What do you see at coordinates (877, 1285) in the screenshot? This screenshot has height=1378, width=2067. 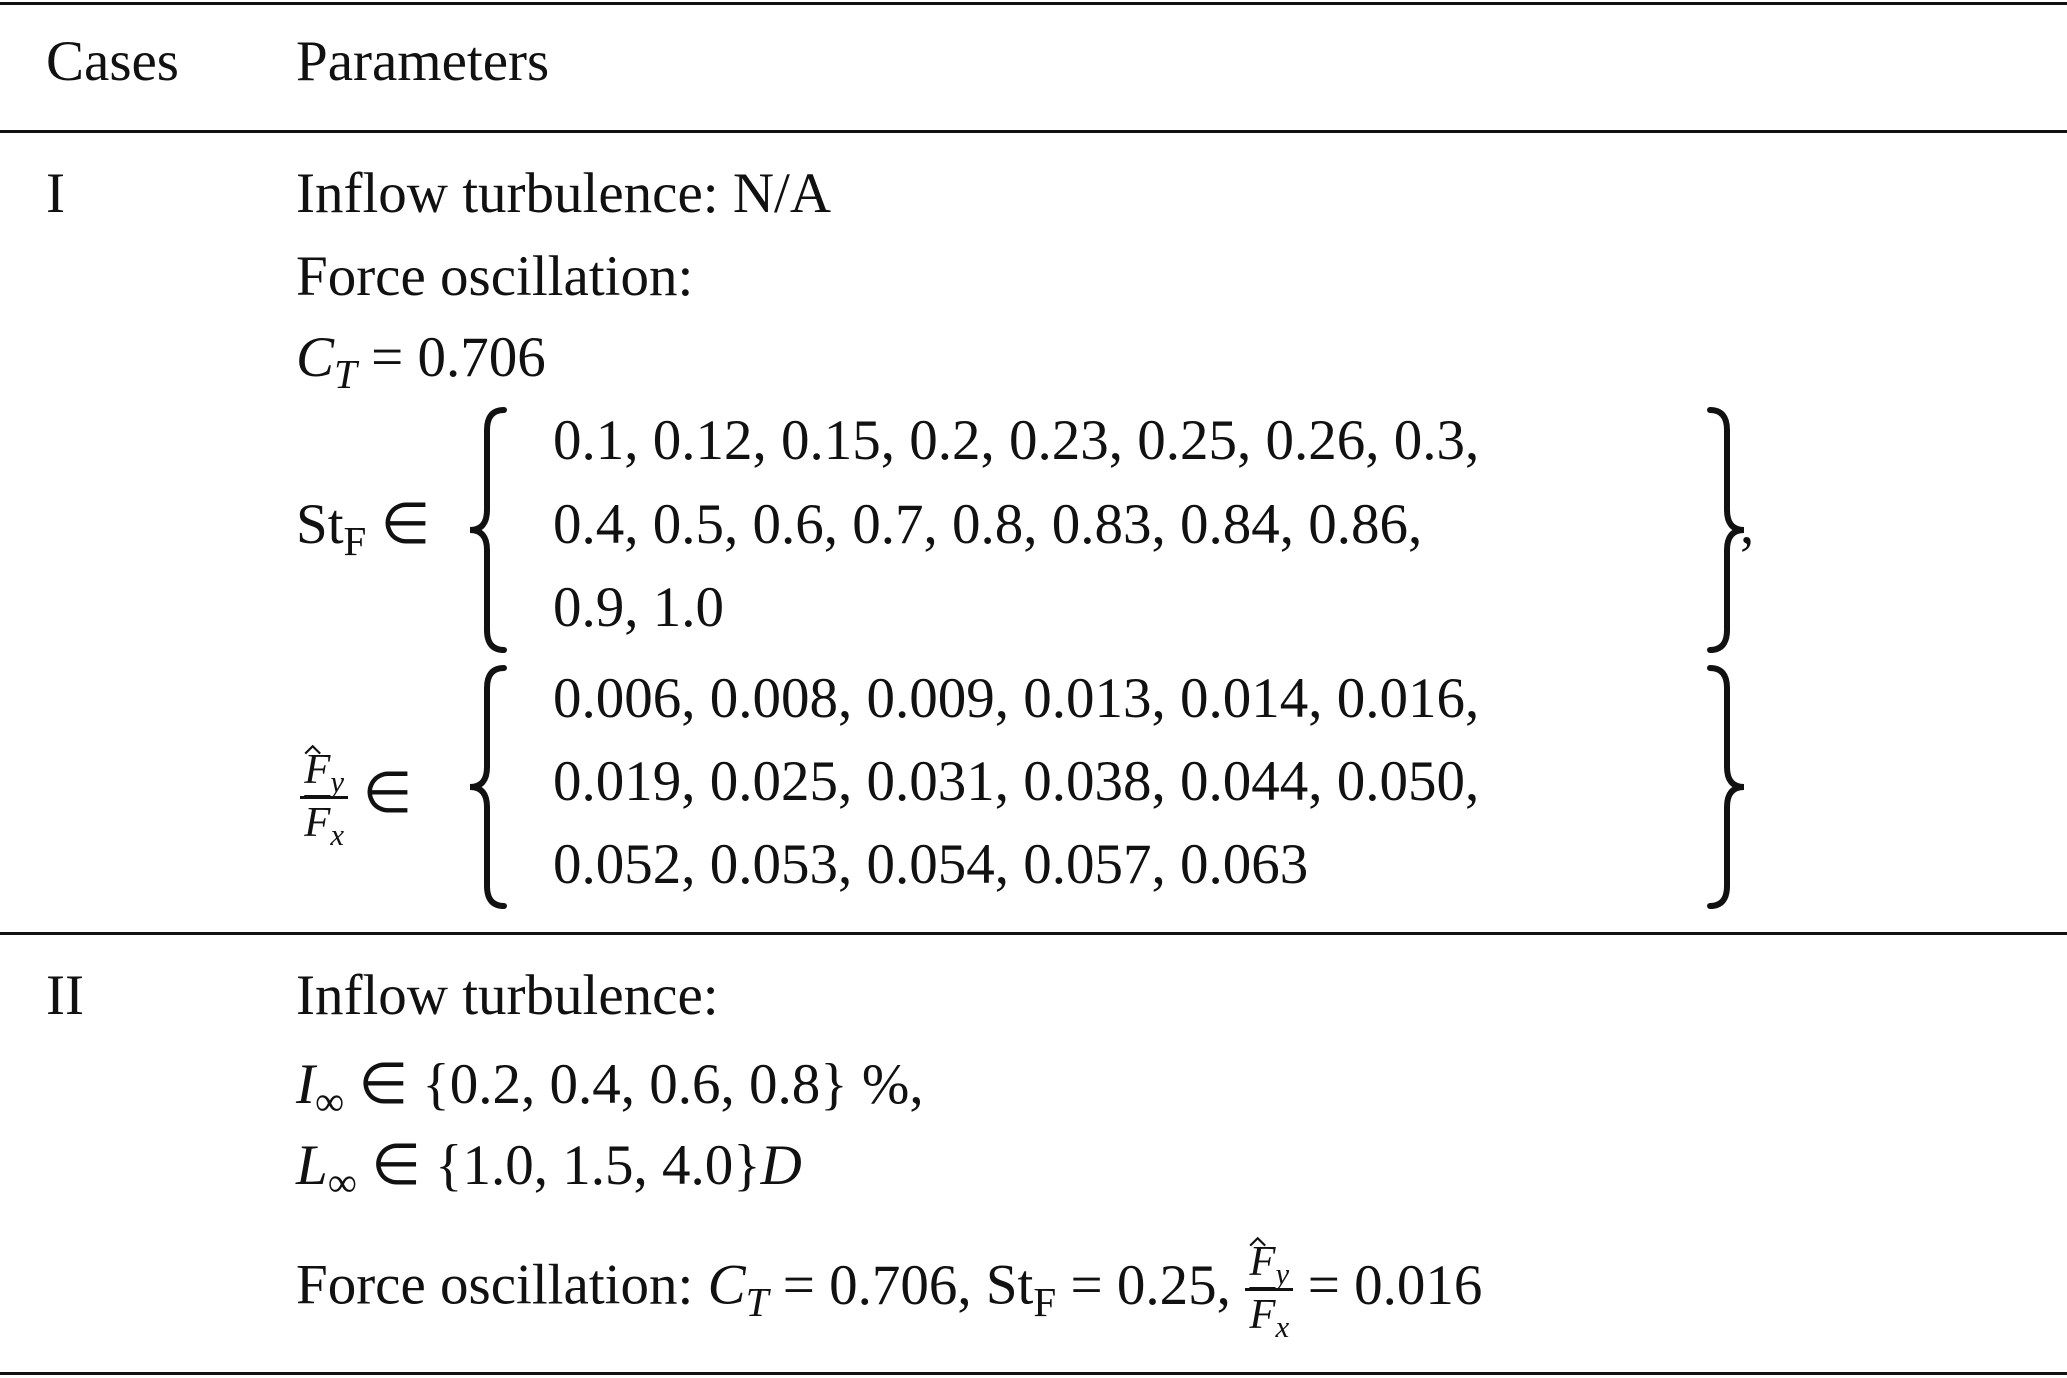 I see `value: = 0.706,` at bounding box center [877, 1285].